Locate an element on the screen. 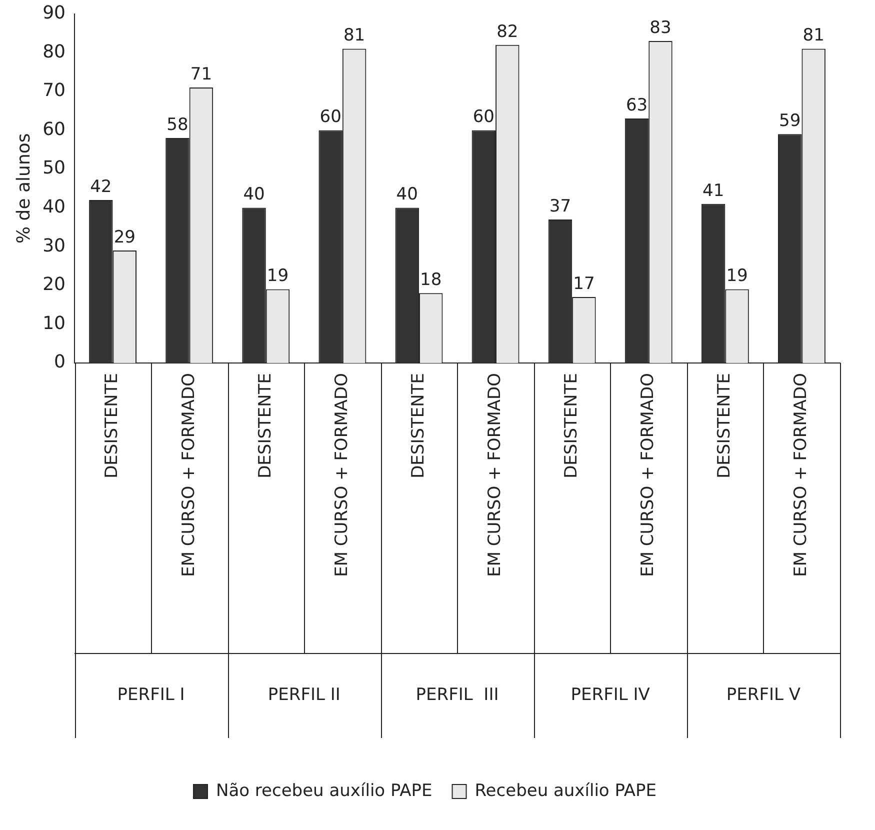  text: PERFIL IV is located at coordinates (610, 694).